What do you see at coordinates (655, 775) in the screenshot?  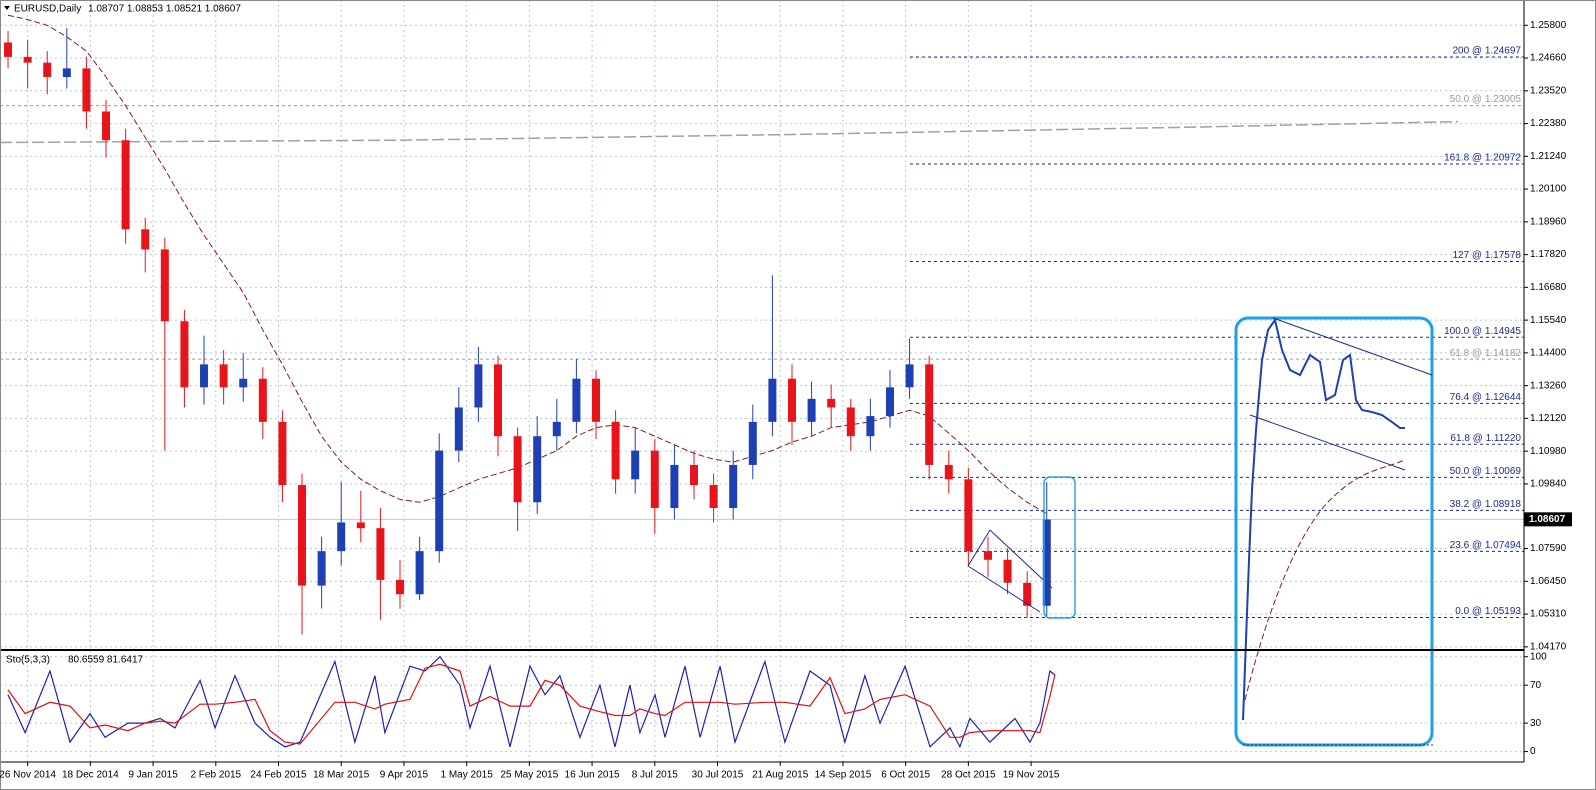 I see `x-tick-label: 8 Jul 2015` at bounding box center [655, 775].